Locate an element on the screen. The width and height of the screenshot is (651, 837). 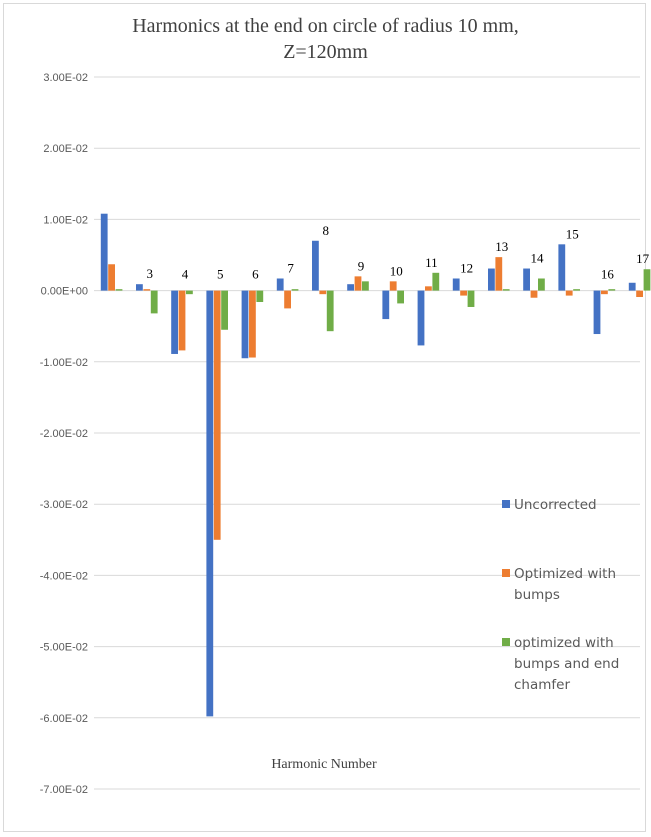
legend-label: Uncorrected is located at coordinates (555, 505).